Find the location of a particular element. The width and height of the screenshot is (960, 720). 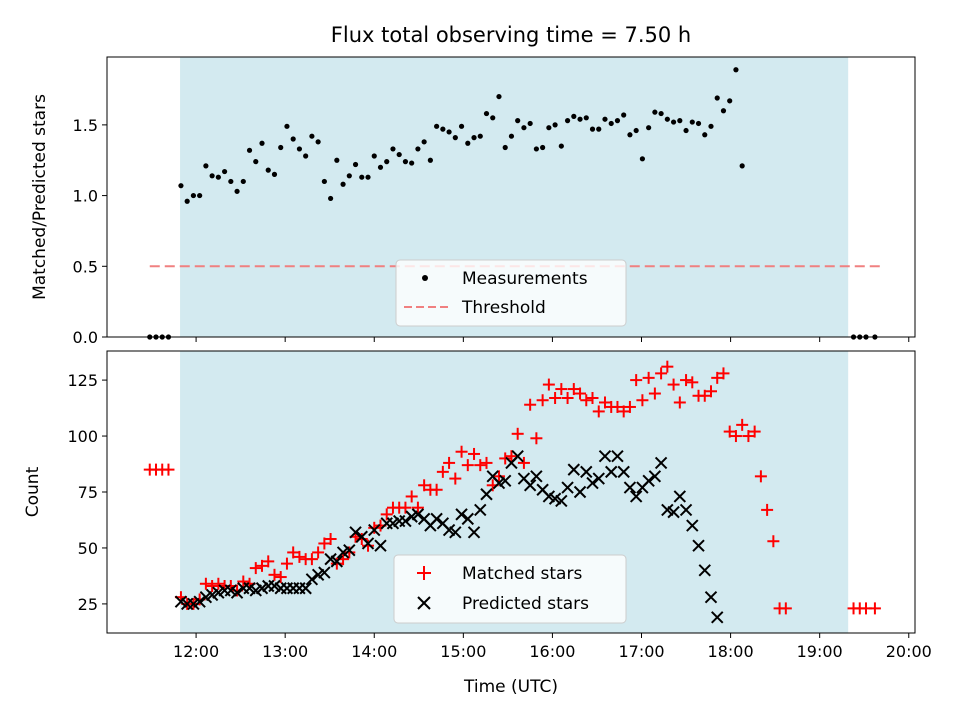

bottom-legend-box is located at coordinates (510, 589).